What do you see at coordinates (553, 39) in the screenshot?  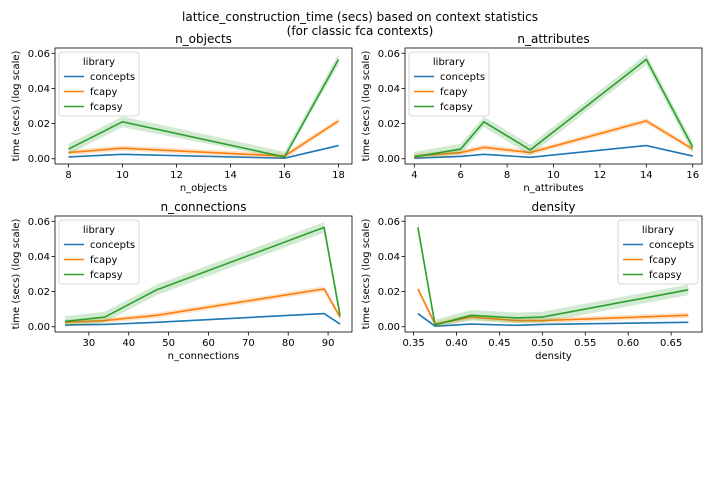 I see `subplot-title: n_attributes` at bounding box center [553, 39].